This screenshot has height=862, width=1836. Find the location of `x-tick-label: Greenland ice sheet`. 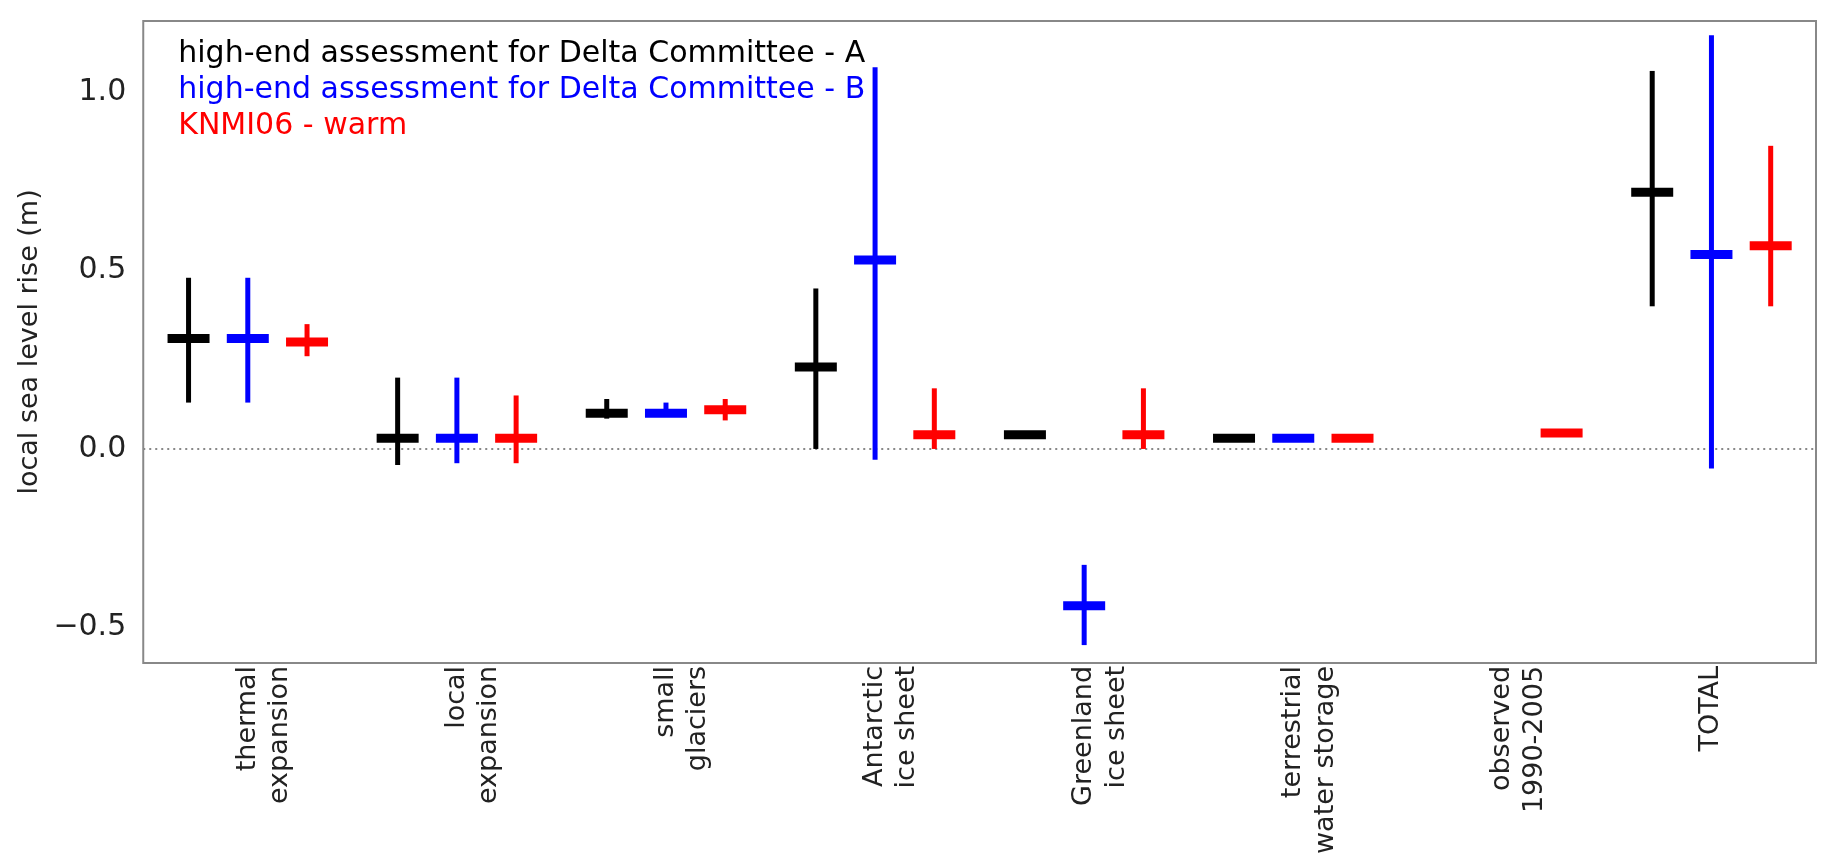

x-tick-label: Greenland ice sheet is located at coordinates (1098, 735).